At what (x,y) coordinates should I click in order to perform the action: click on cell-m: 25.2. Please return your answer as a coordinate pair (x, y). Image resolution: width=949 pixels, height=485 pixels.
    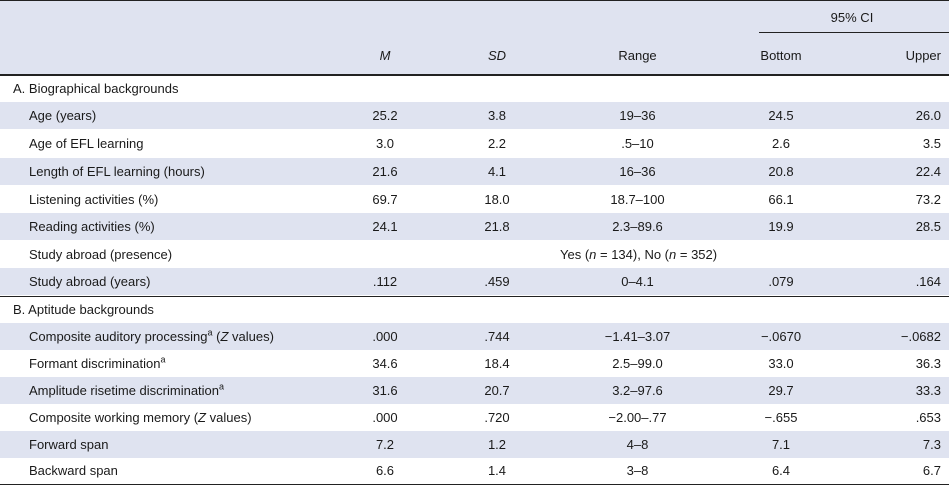
    Looking at the image, I should click on (385, 115).